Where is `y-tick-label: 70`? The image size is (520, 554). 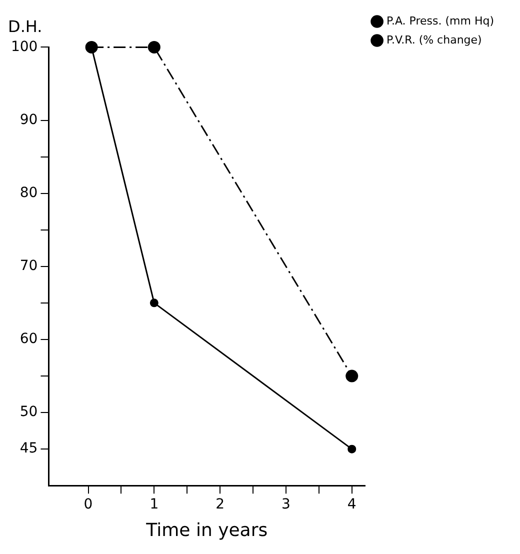
y-tick-label: 70 is located at coordinates (29, 266).